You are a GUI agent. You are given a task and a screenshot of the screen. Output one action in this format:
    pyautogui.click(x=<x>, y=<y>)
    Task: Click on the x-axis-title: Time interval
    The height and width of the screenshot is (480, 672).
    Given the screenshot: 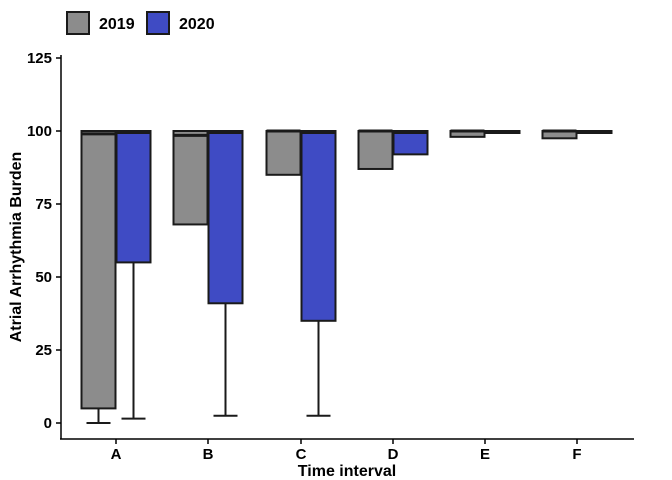 What is the action you would take?
    pyautogui.click(x=347, y=471)
    